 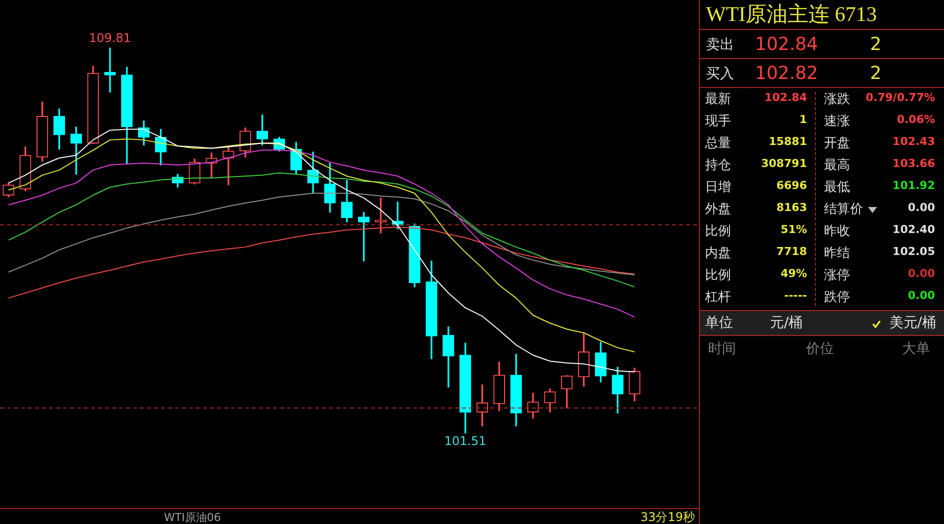 What do you see at coordinates (719, 323) in the screenshot?
I see `text: 单位` at bounding box center [719, 323].